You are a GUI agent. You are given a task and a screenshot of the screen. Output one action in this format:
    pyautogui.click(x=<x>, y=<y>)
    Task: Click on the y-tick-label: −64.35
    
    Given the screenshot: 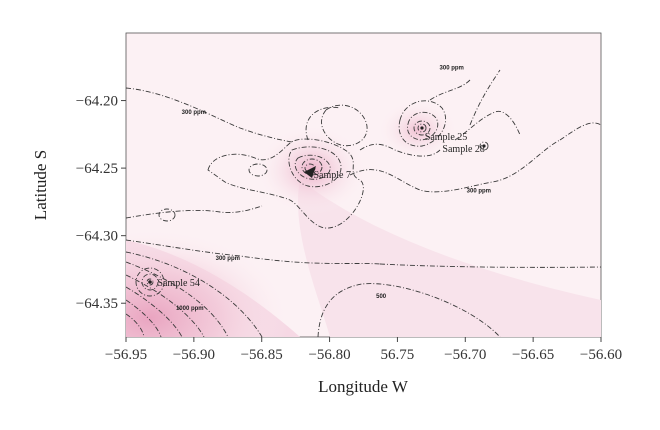 What is the action you would take?
    pyautogui.click(x=97, y=304)
    